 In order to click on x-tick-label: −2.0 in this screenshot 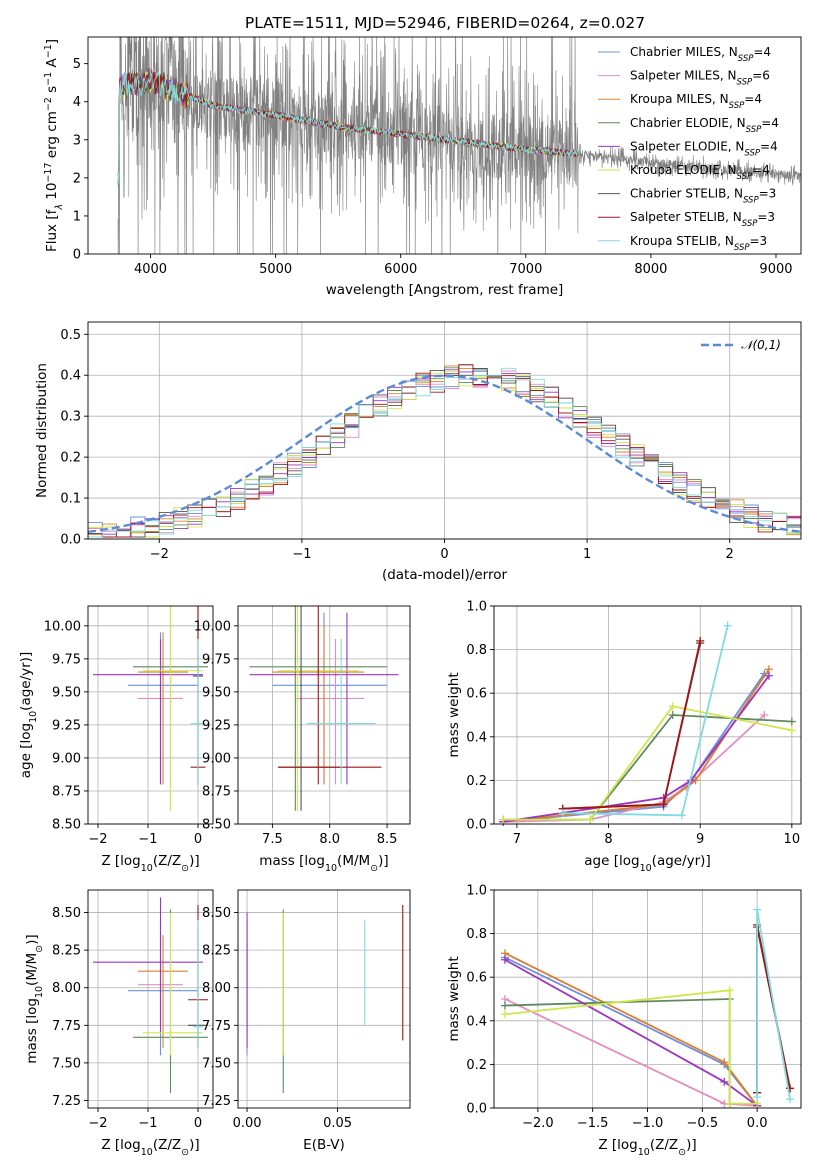, I will do `click(538, 1123)`.